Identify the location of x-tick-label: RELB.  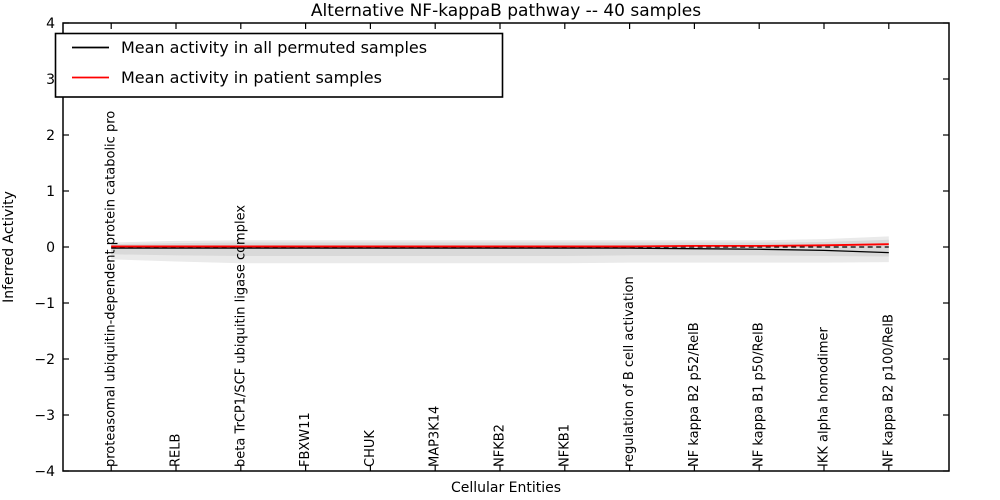
(176, 450).